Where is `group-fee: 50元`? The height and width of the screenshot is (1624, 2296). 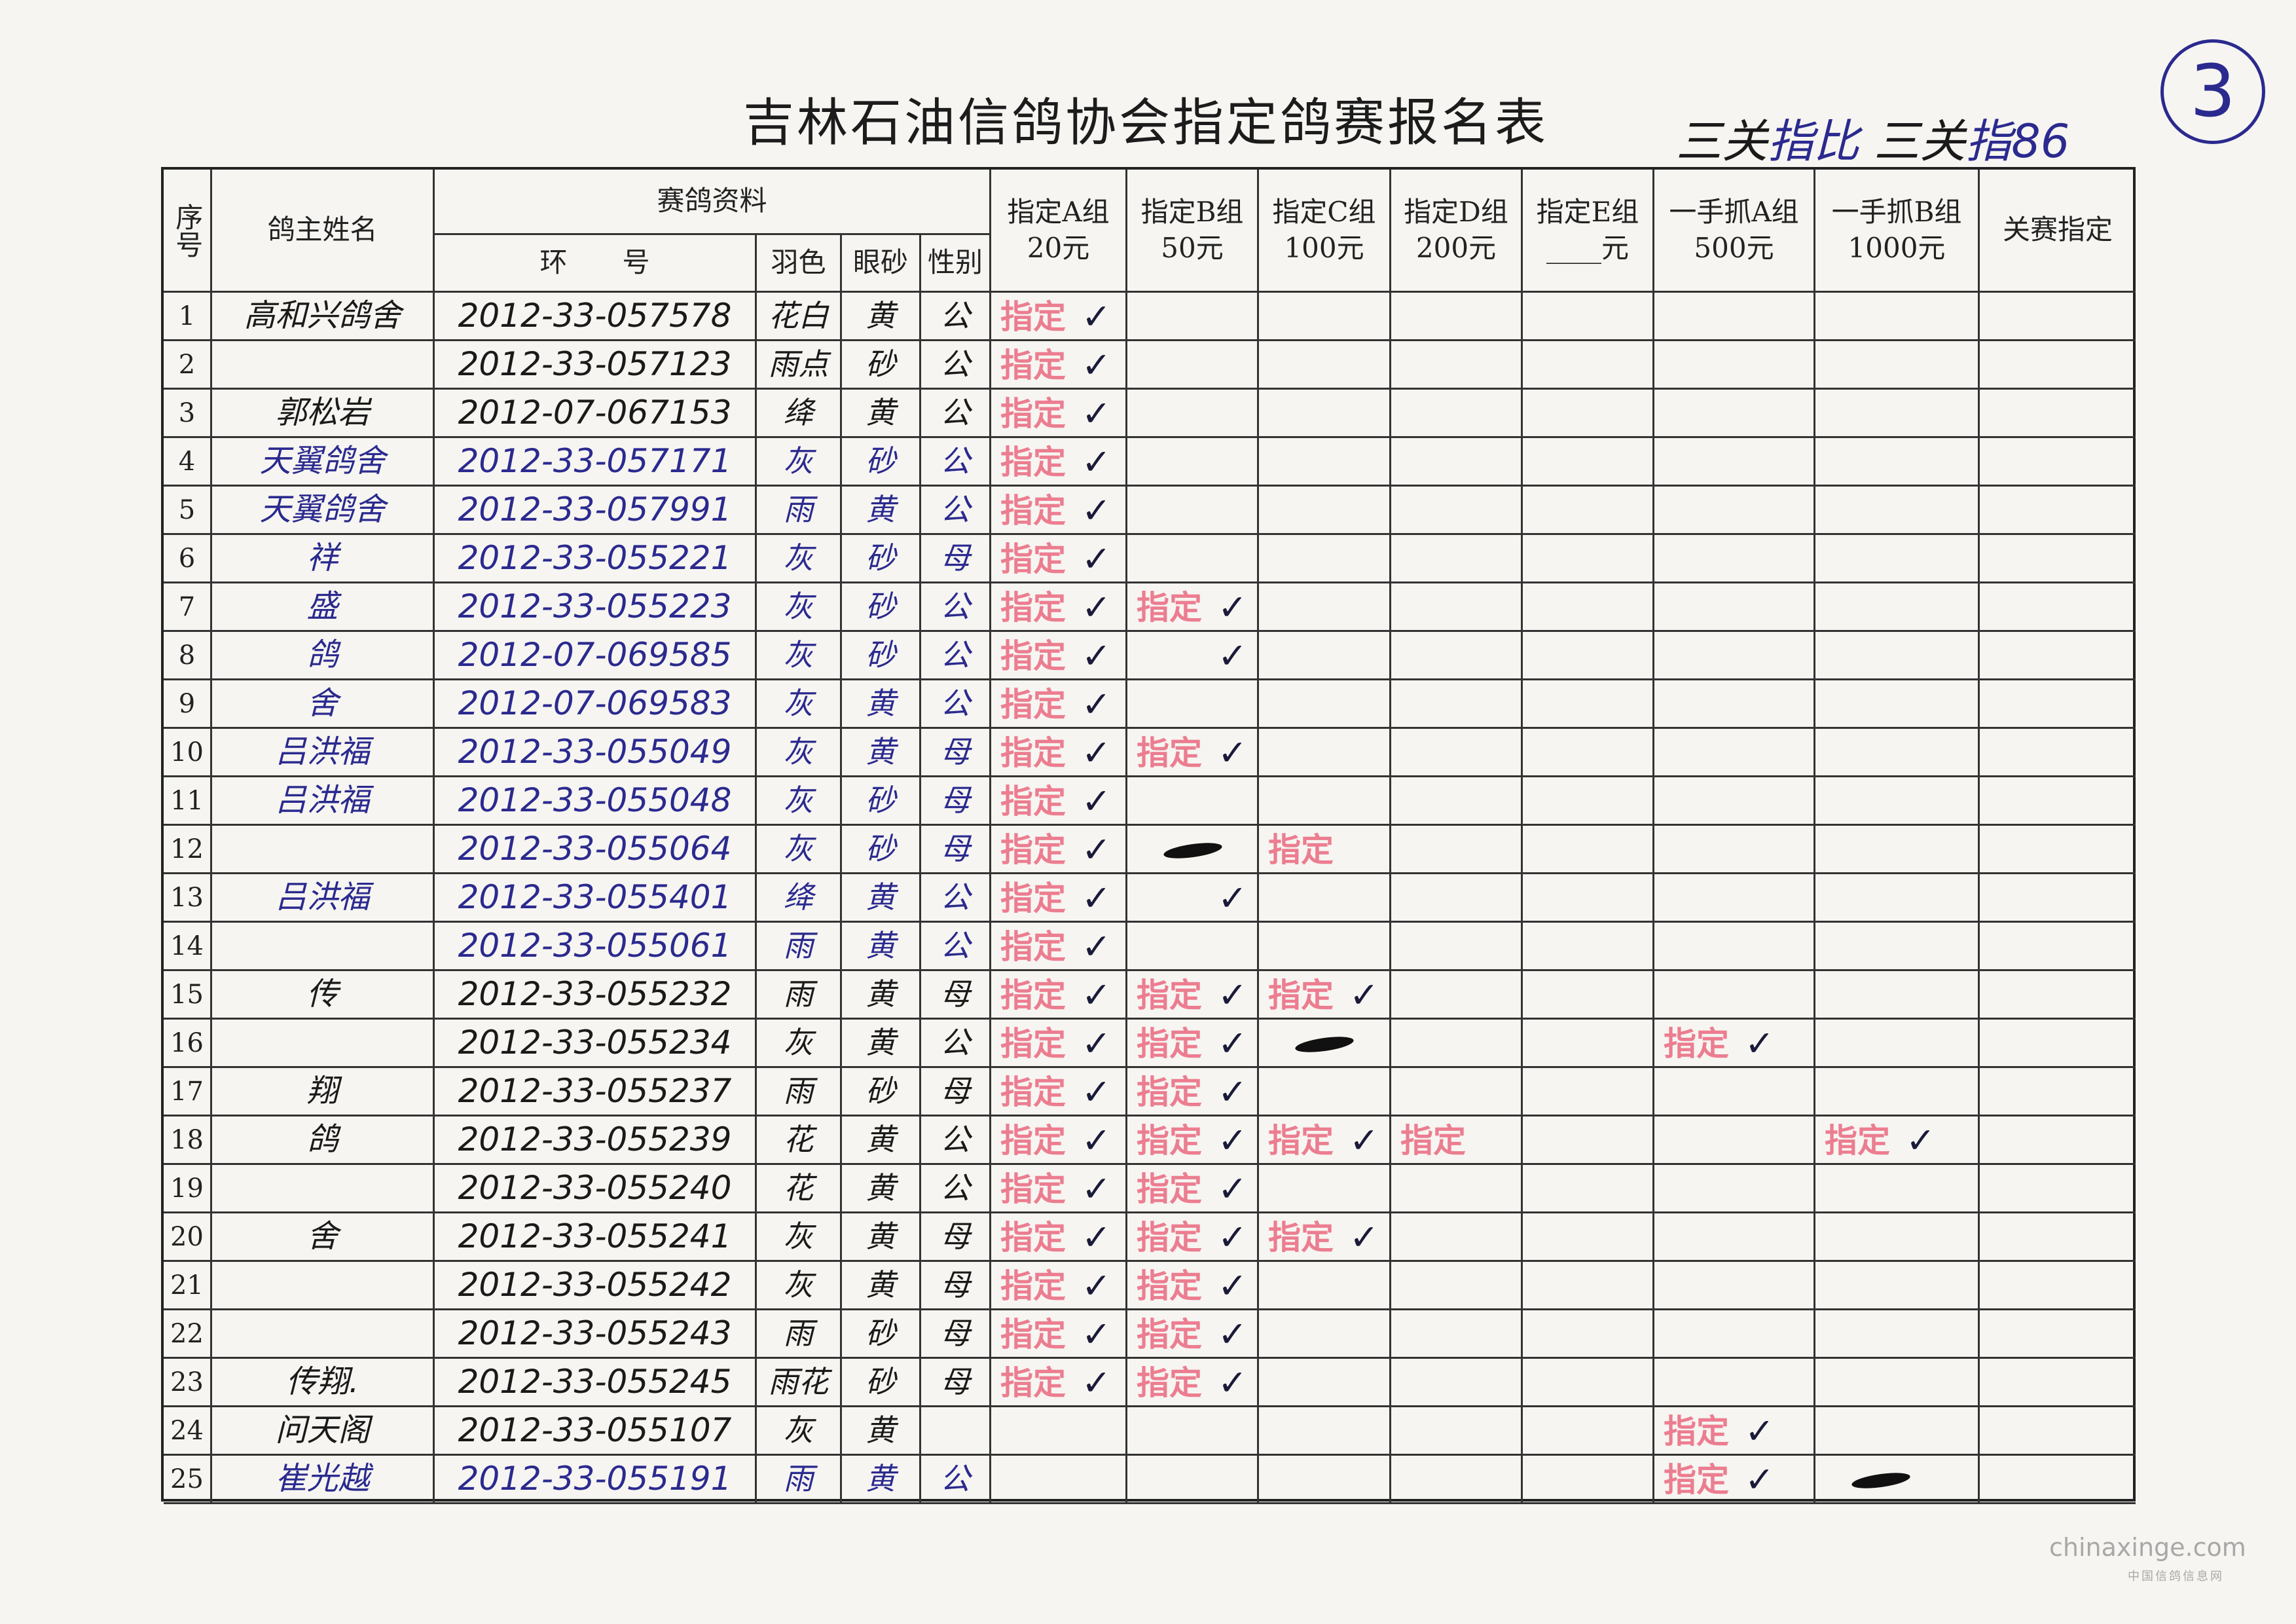
group-fee: 50元 is located at coordinates (1192, 247).